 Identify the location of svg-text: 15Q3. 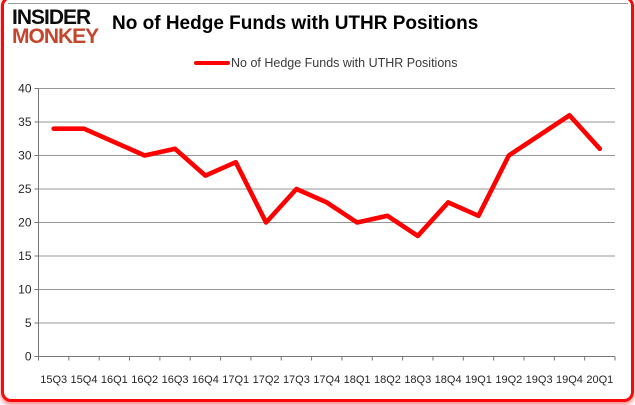
(53, 380).